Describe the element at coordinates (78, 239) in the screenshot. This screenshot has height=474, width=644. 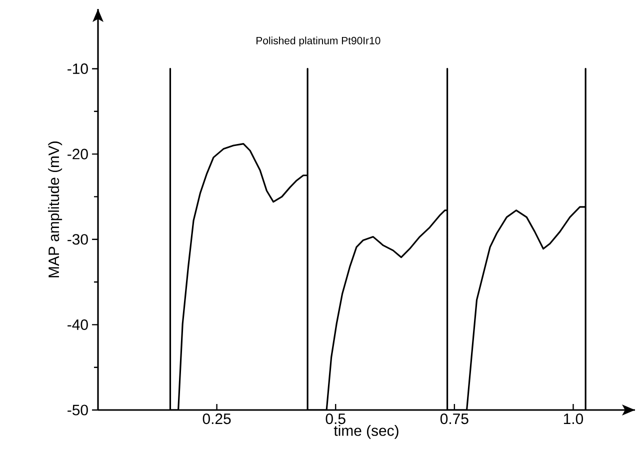
I see `y-tick-label: -30` at that location.